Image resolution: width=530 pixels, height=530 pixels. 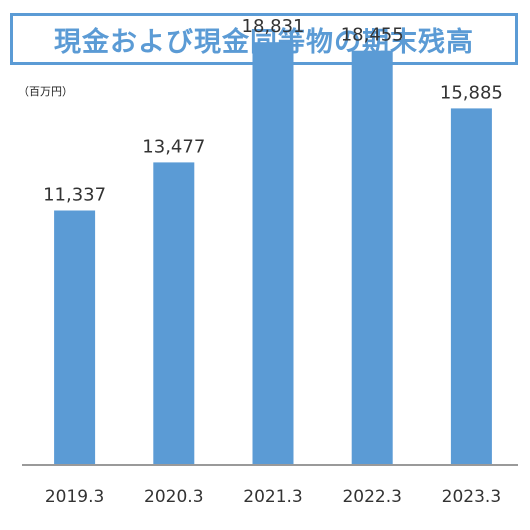 What do you see at coordinates (174, 313) in the screenshot?
I see `bar-2020.3` at bounding box center [174, 313].